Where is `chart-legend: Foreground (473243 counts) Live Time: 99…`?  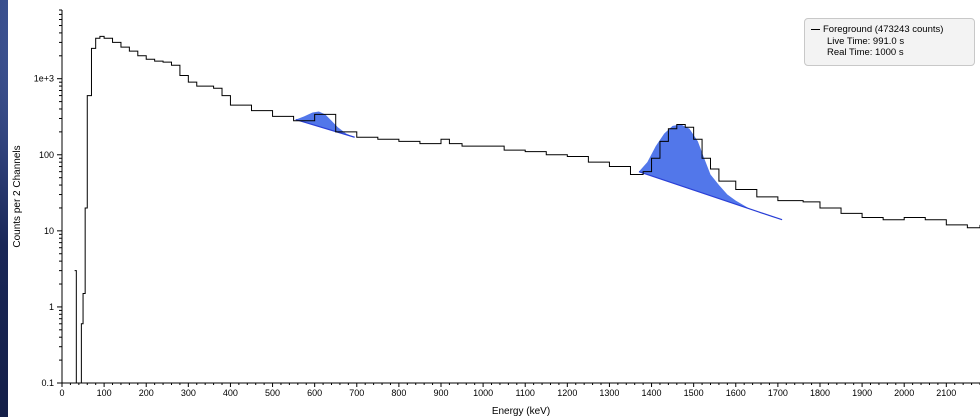 chart-legend: Foreground (473243 counts) Live Time: 99… is located at coordinates (889, 42).